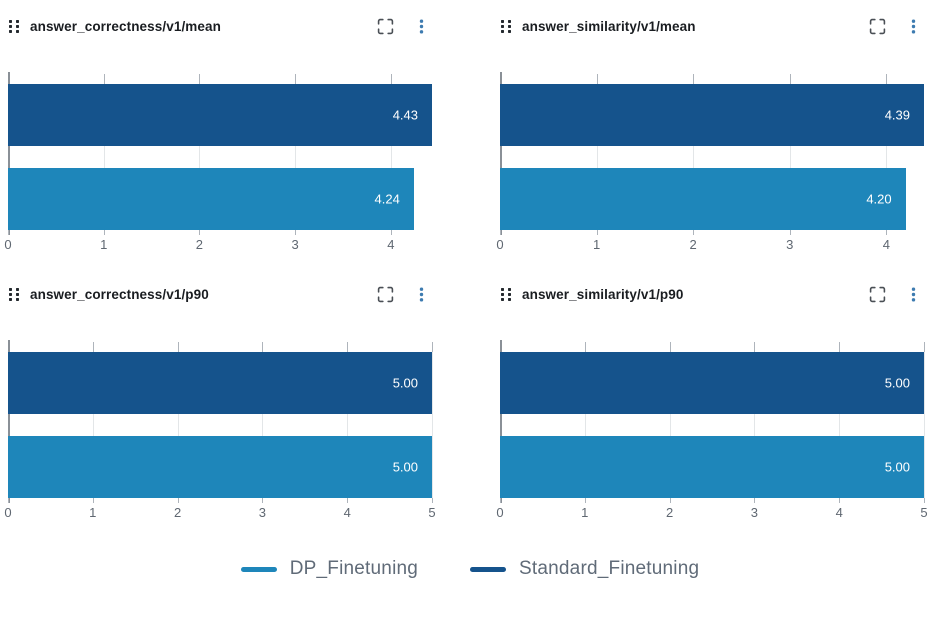  What do you see at coordinates (432, 512) in the screenshot?
I see `axis-tick-label: 5` at bounding box center [432, 512].